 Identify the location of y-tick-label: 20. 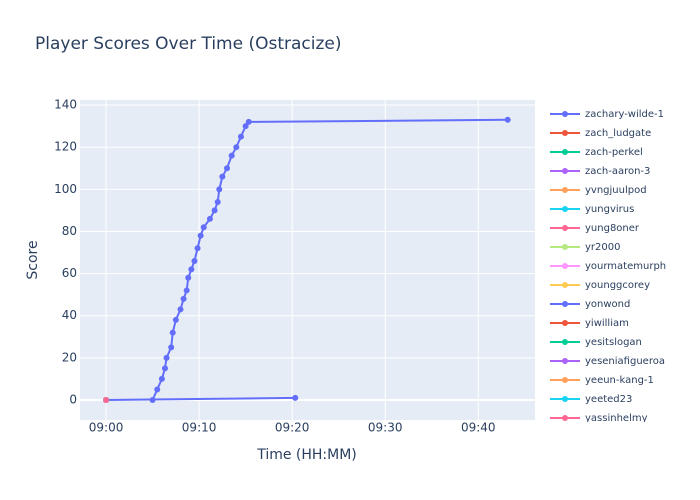
(69, 357).